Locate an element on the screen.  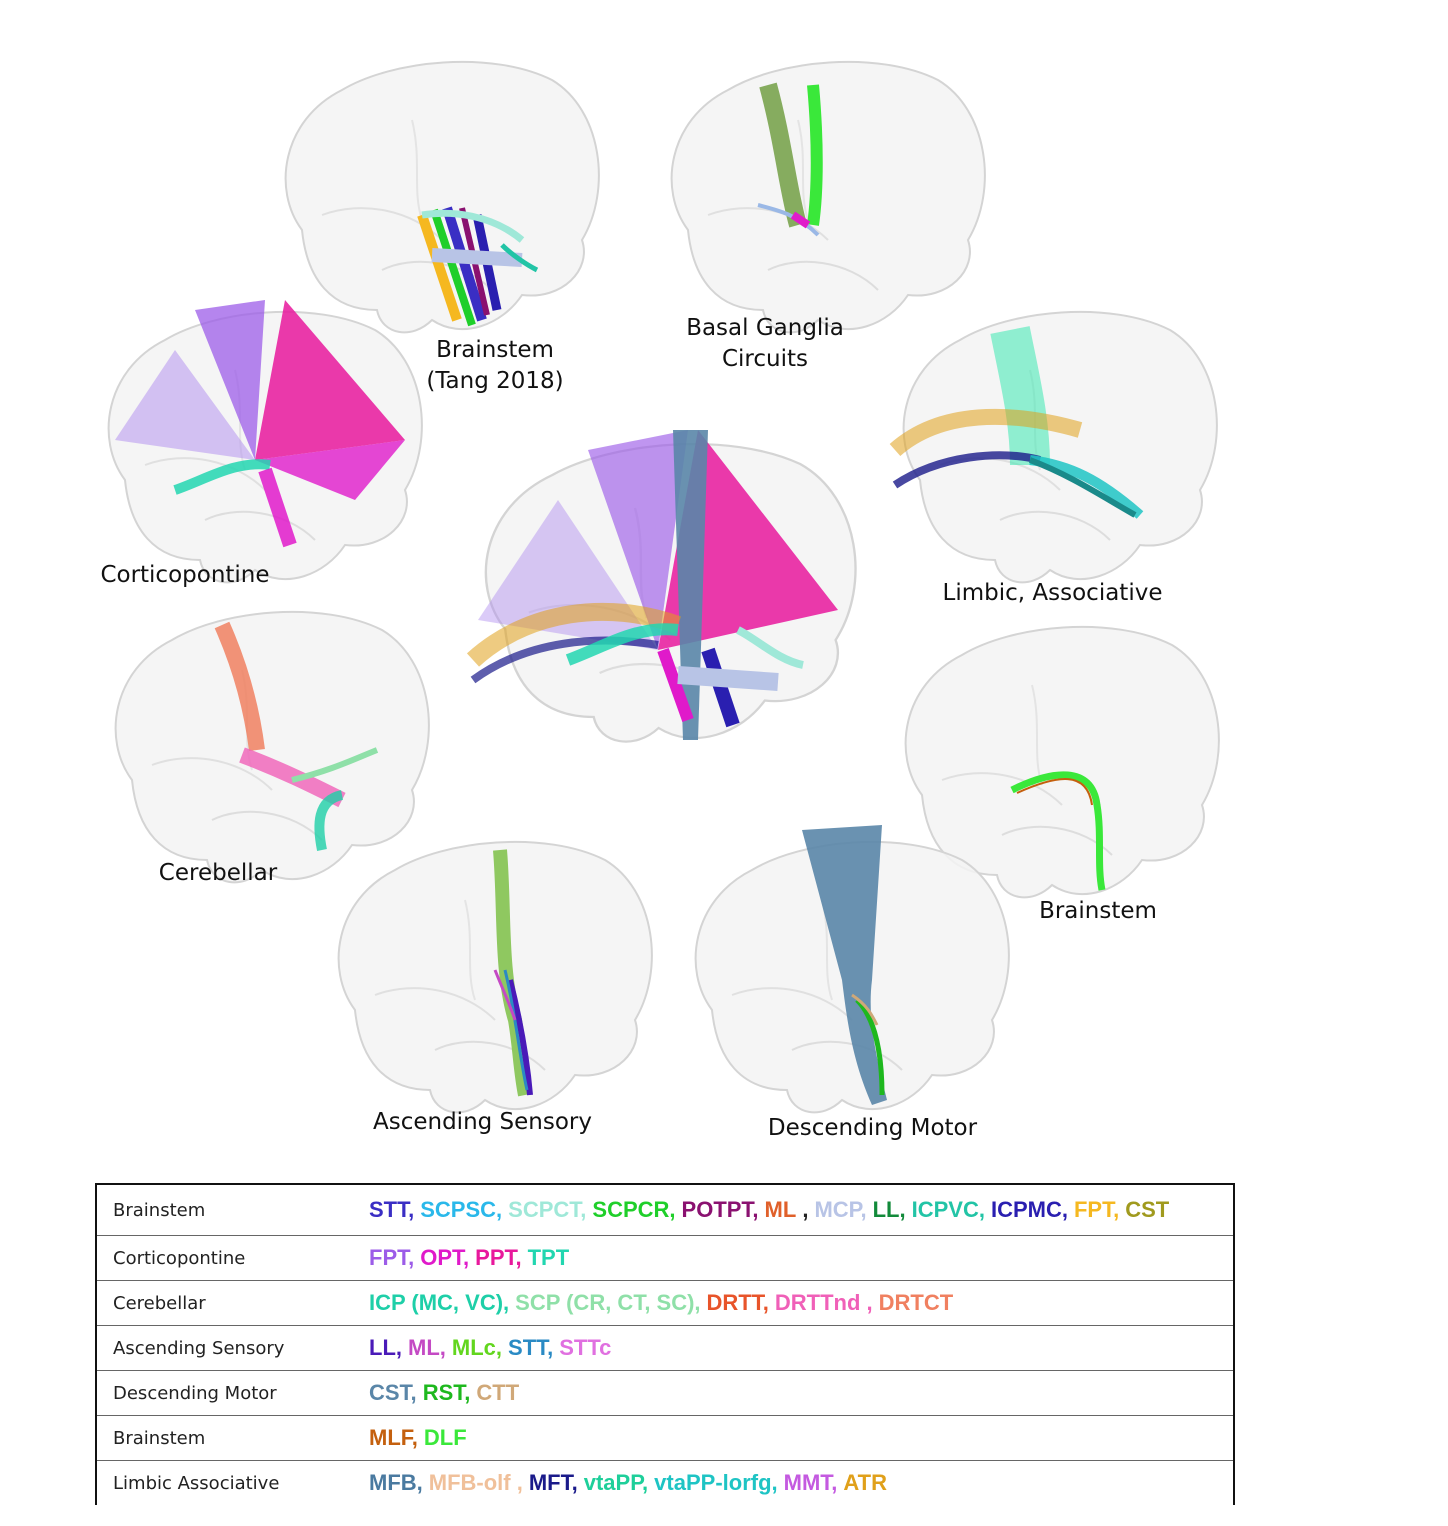
caption-line: Corticopontine is located at coordinates (185, 575).